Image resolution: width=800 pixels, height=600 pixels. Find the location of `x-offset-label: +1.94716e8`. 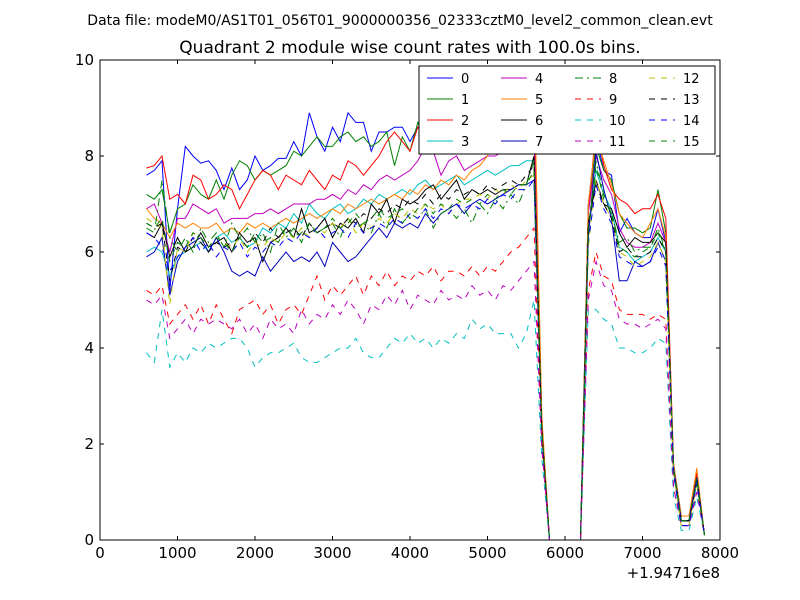

x-offset-label: +1.94716e8 is located at coordinates (673, 573).